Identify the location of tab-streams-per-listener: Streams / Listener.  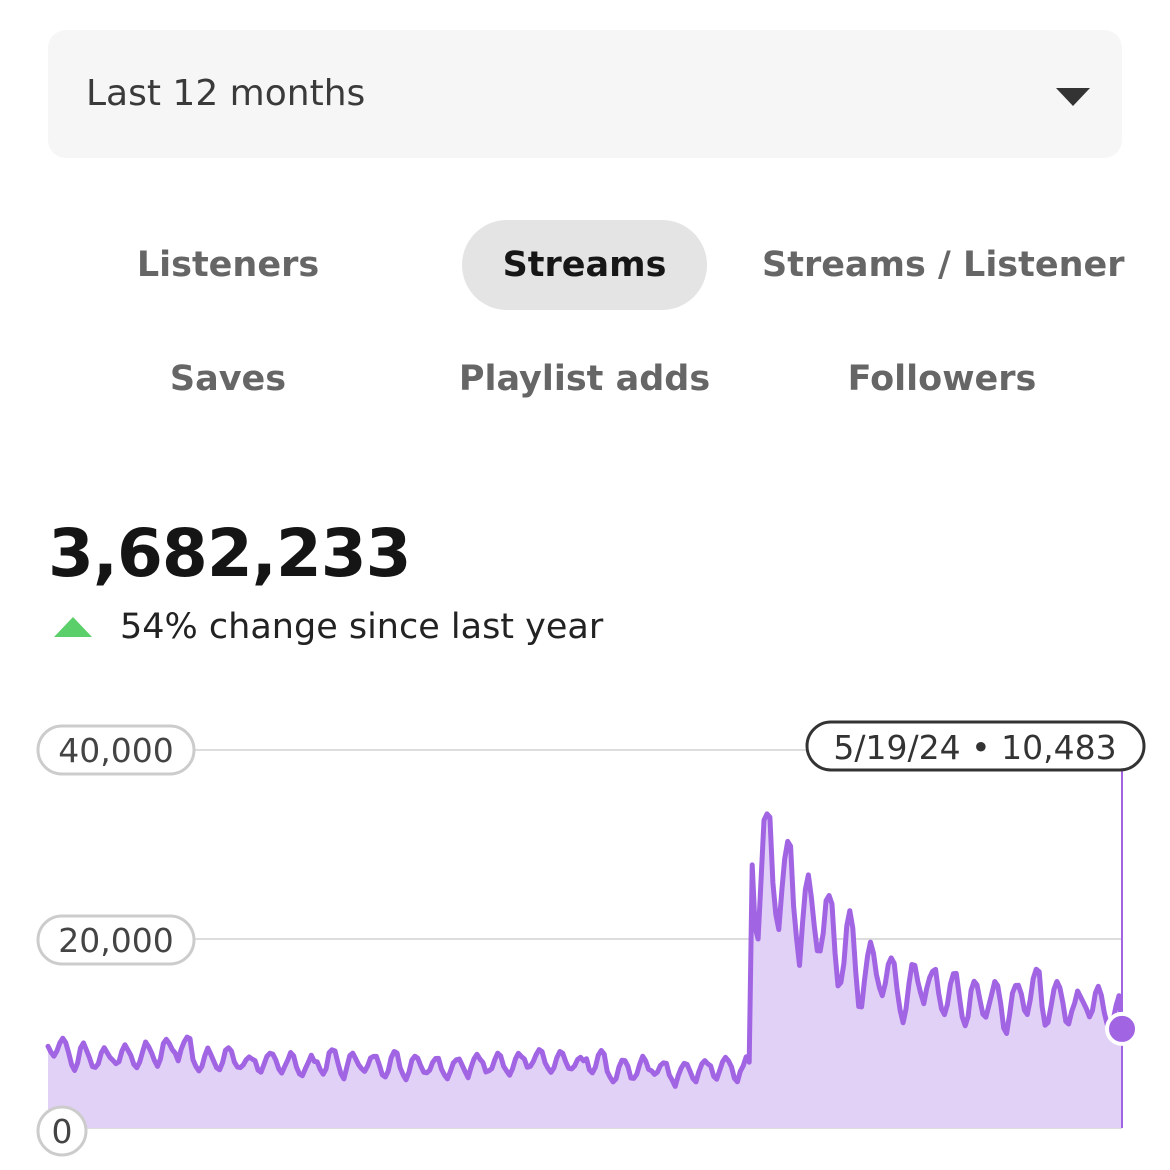
(943, 265).